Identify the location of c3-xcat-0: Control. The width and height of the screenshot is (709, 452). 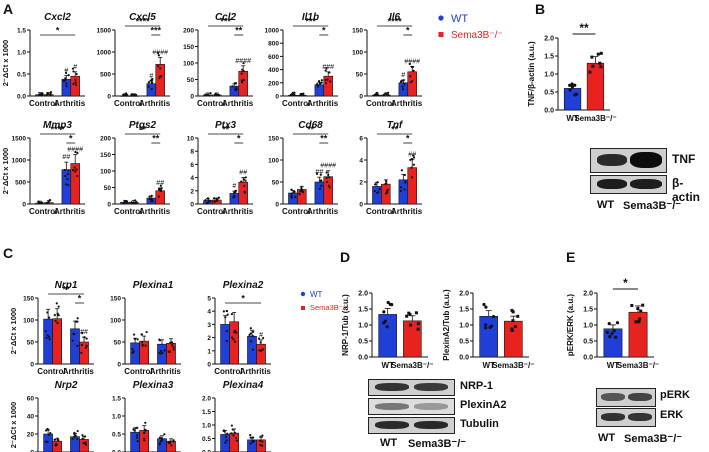
(296, 103).